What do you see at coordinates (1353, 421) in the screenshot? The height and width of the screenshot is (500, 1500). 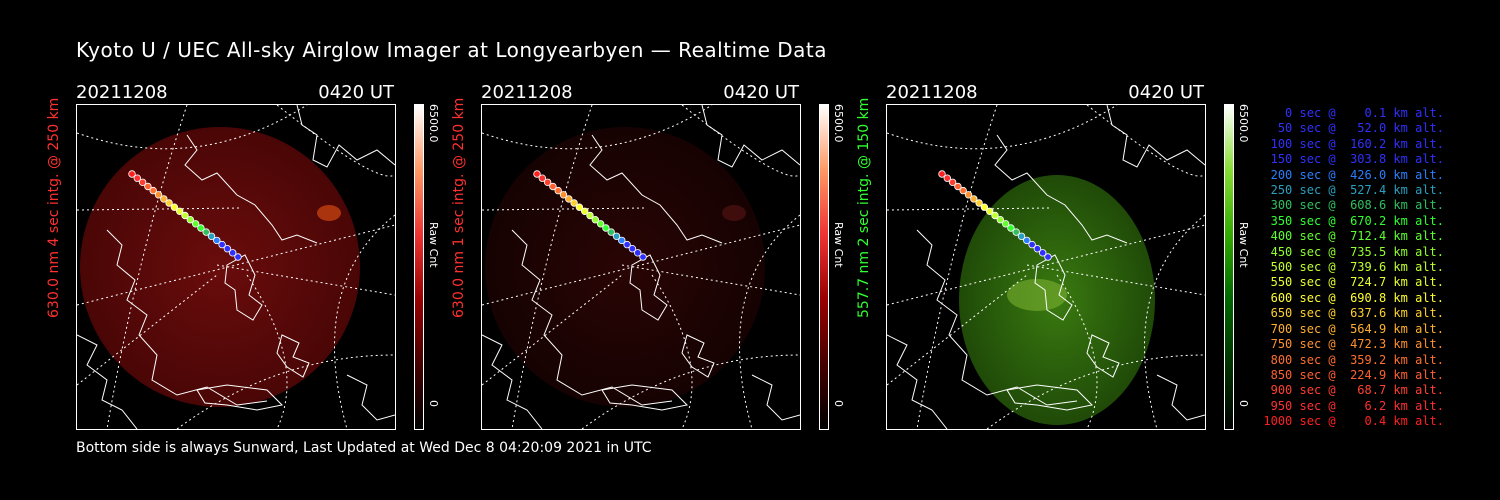 I see `legend-row: 1000 sec @ 0.4 km alt.` at bounding box center [1353, 421].